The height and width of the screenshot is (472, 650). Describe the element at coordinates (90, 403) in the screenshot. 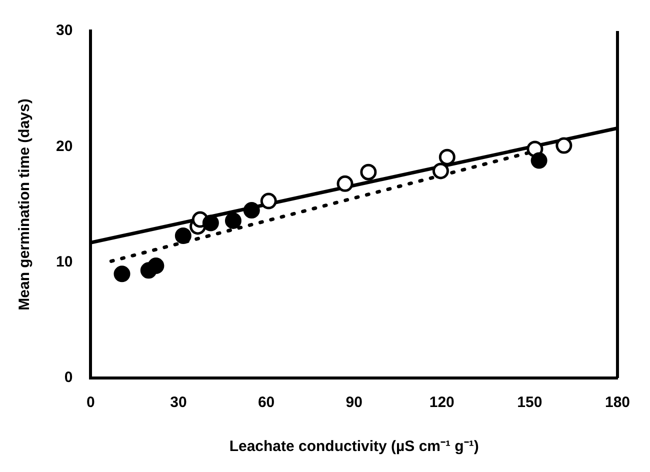

I see `x-tick-label: 0` at that location.